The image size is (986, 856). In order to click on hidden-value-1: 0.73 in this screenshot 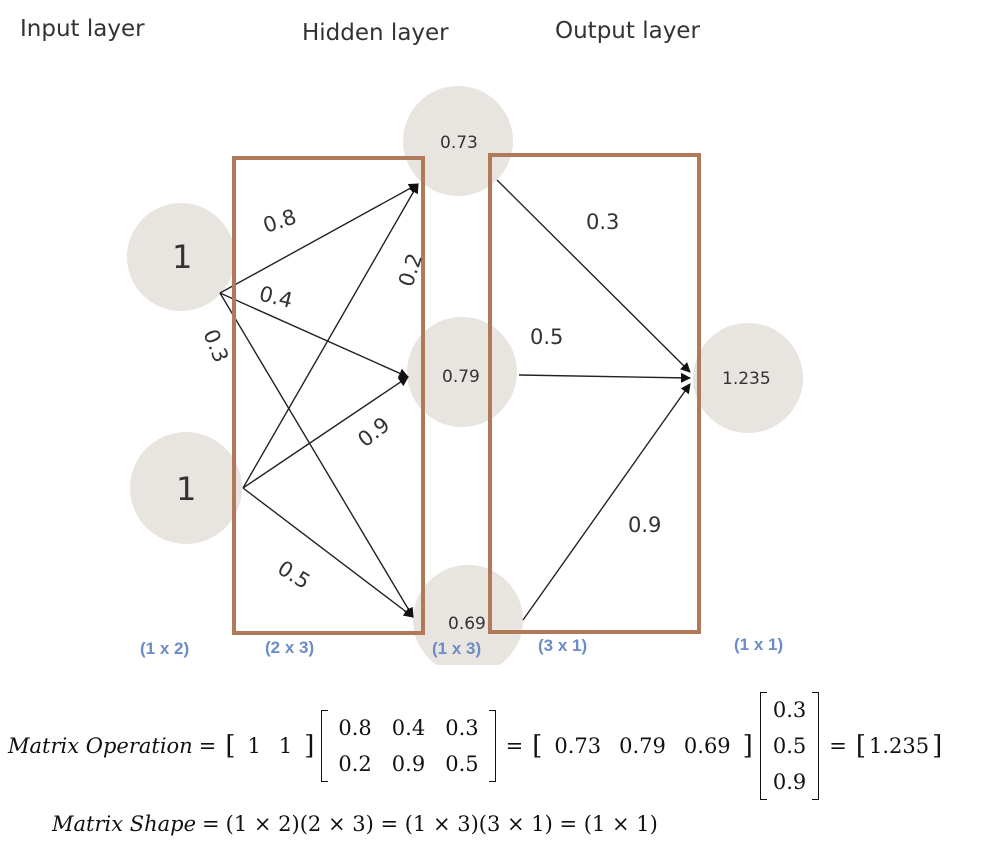, I will do `click(459, 143)`.